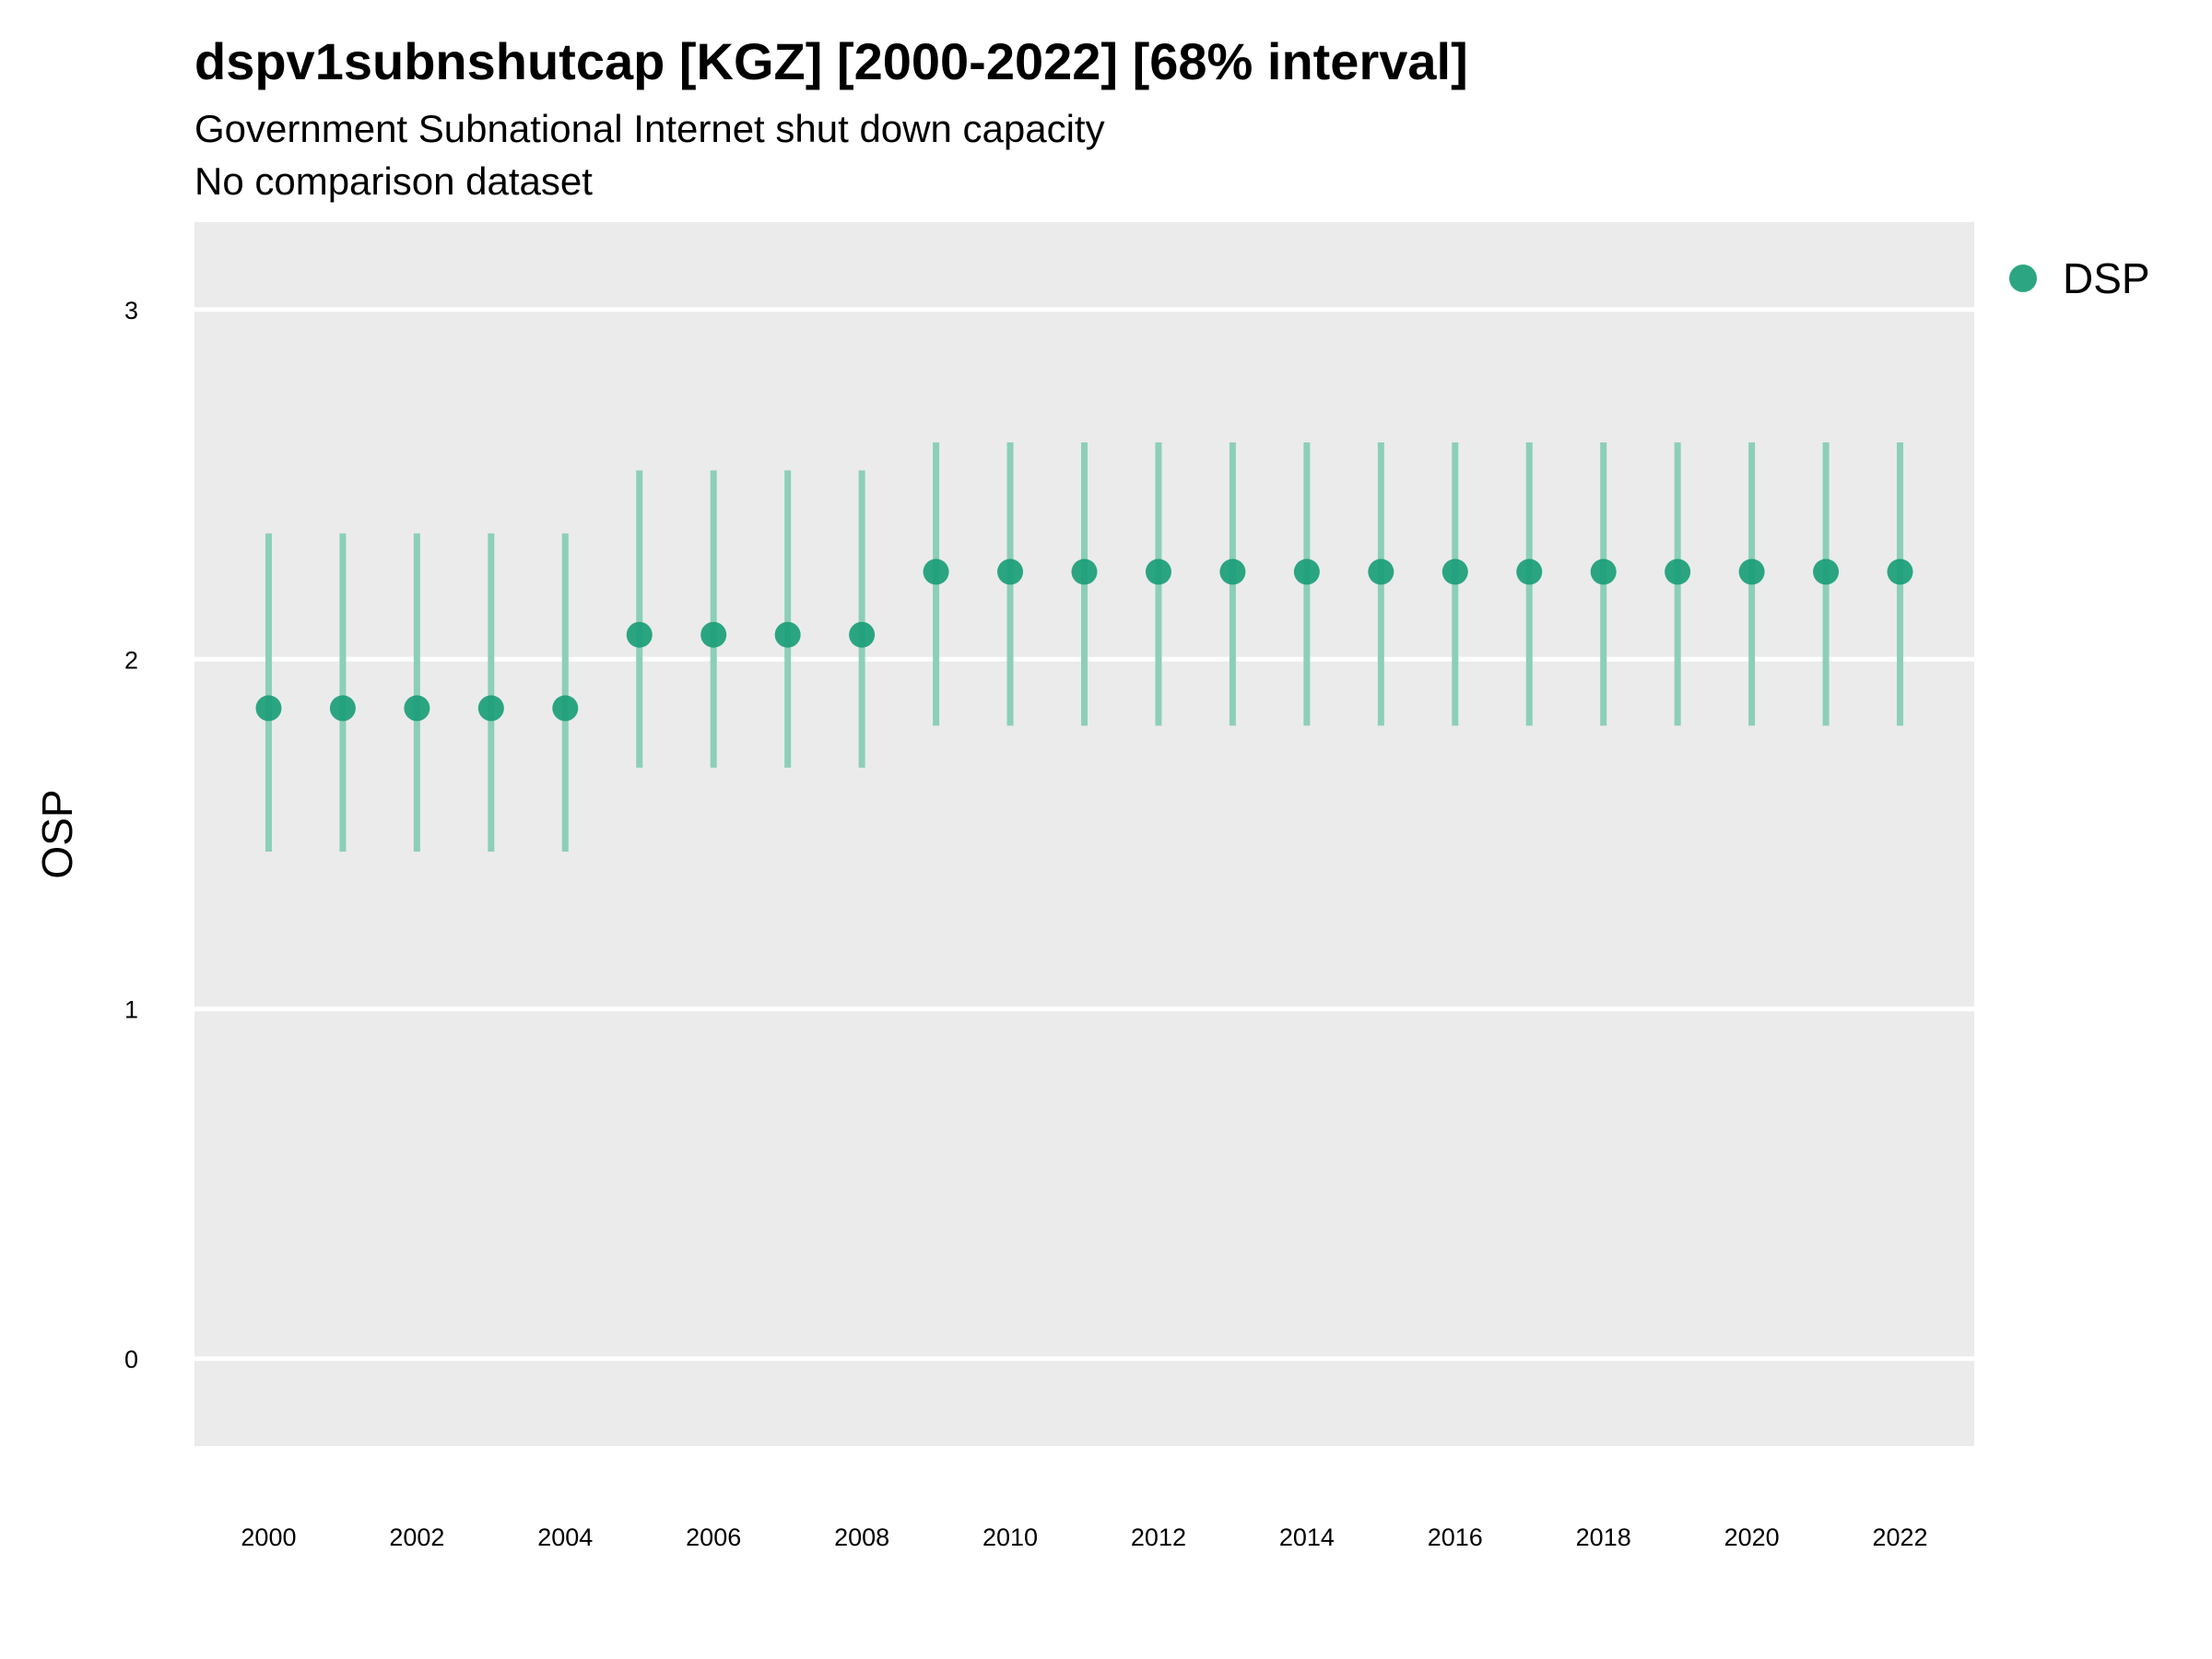 This screenshot has height=1659, width=2212. I want to click on x-tick-label: 2016, so click(1455, 1537).